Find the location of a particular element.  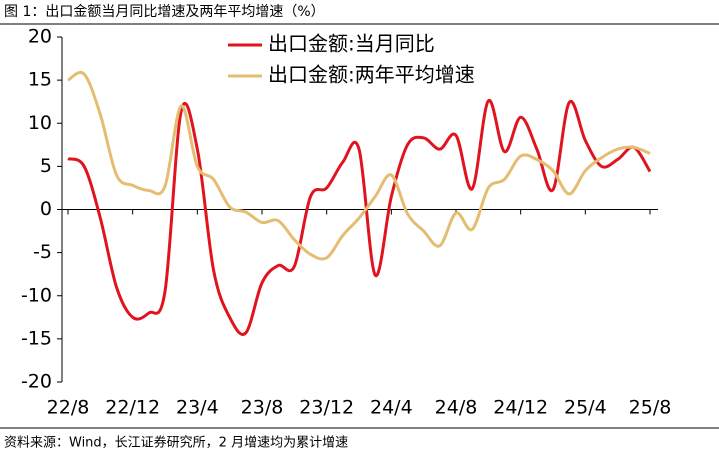

legend-label: 出口金额:当月同比 is located at coordinates (351, 44).